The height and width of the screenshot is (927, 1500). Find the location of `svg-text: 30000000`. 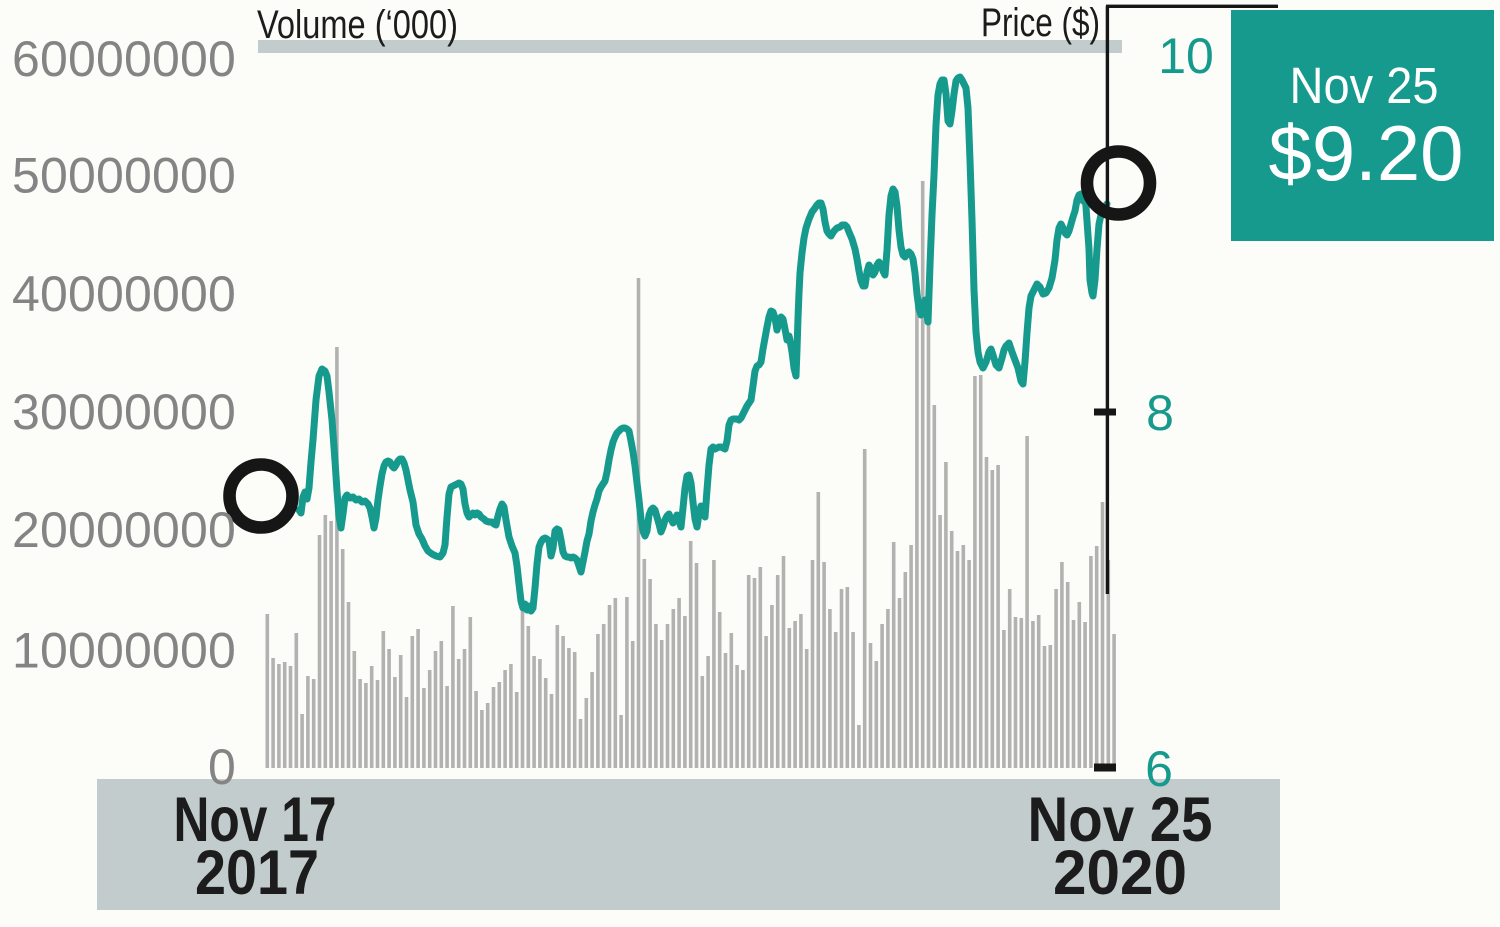

svg-text: 30000000 is located at coordinates (124, 412).